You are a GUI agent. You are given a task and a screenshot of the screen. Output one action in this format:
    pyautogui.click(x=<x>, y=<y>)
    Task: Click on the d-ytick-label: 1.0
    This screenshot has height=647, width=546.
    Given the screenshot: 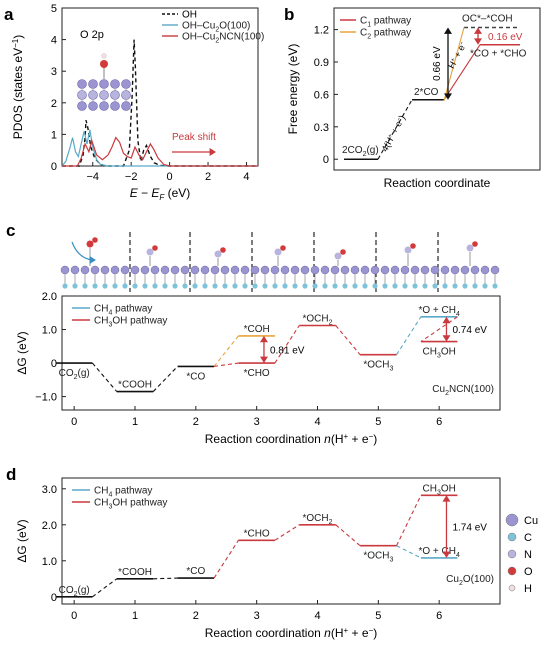 What is the action you would take?
    pyautogui.click(x=49, y=562)
    